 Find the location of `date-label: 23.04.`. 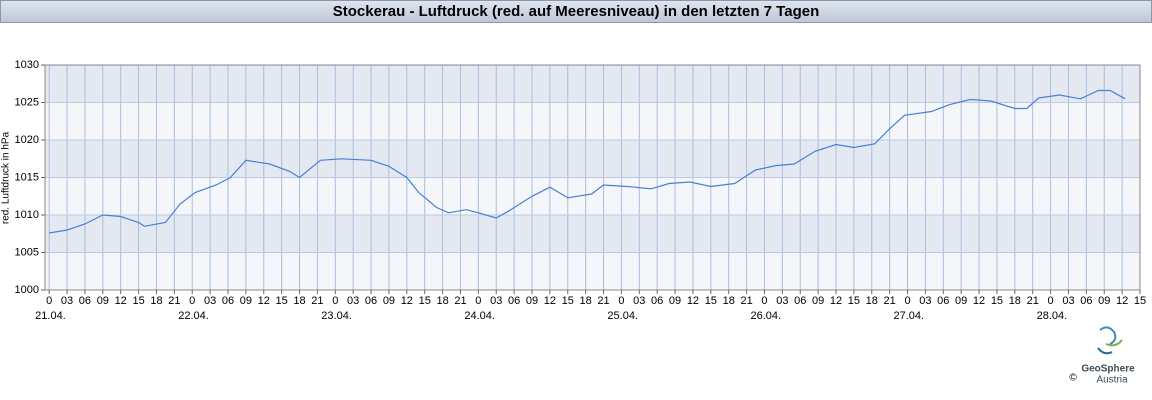

date-label: 23.04. is located at coordinates (336, 316).